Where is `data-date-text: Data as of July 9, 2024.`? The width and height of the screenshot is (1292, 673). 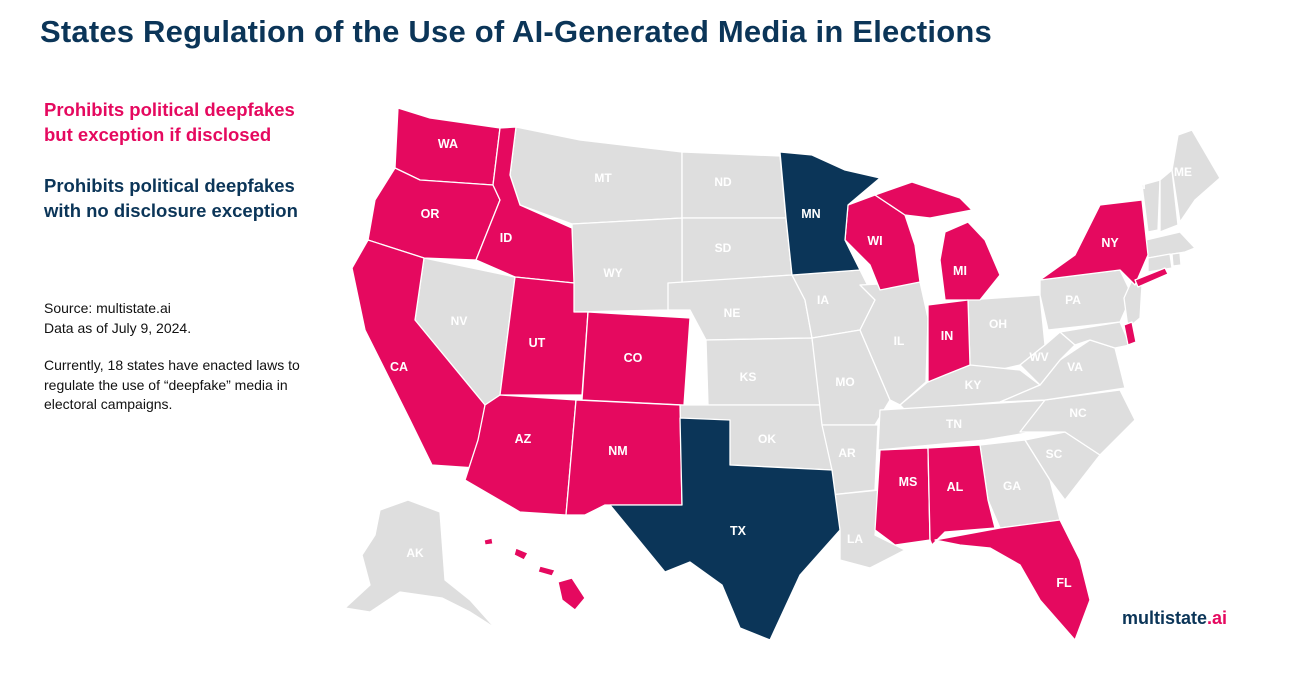
data-date-text: Data as of July 9, 2024. is located at coordinates (118, 327).